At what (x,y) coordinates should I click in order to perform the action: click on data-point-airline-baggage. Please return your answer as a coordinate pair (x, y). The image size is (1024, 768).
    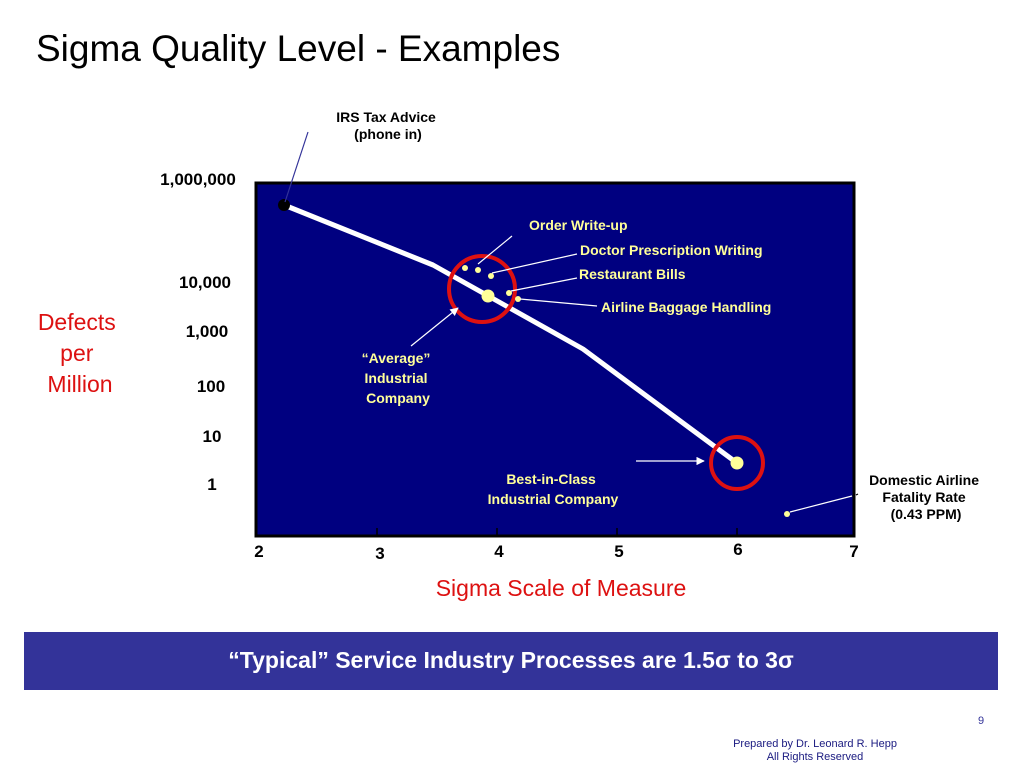
    Looking at the image, I should click on (518, 299).